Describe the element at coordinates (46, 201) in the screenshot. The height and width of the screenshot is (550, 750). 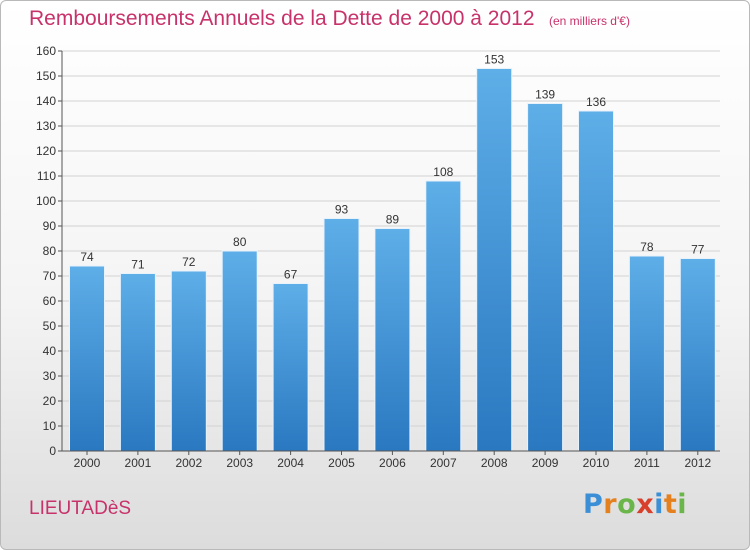
I see `y-tick-label: 100` at that location.